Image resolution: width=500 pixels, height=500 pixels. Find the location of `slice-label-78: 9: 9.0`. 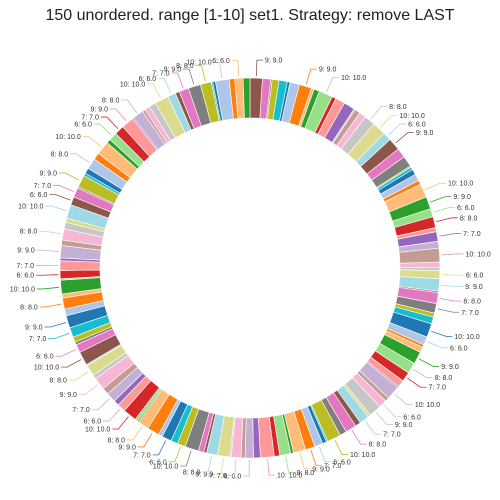

slice-label-78: 9: 9.0 is located at coordinates (205, 474).